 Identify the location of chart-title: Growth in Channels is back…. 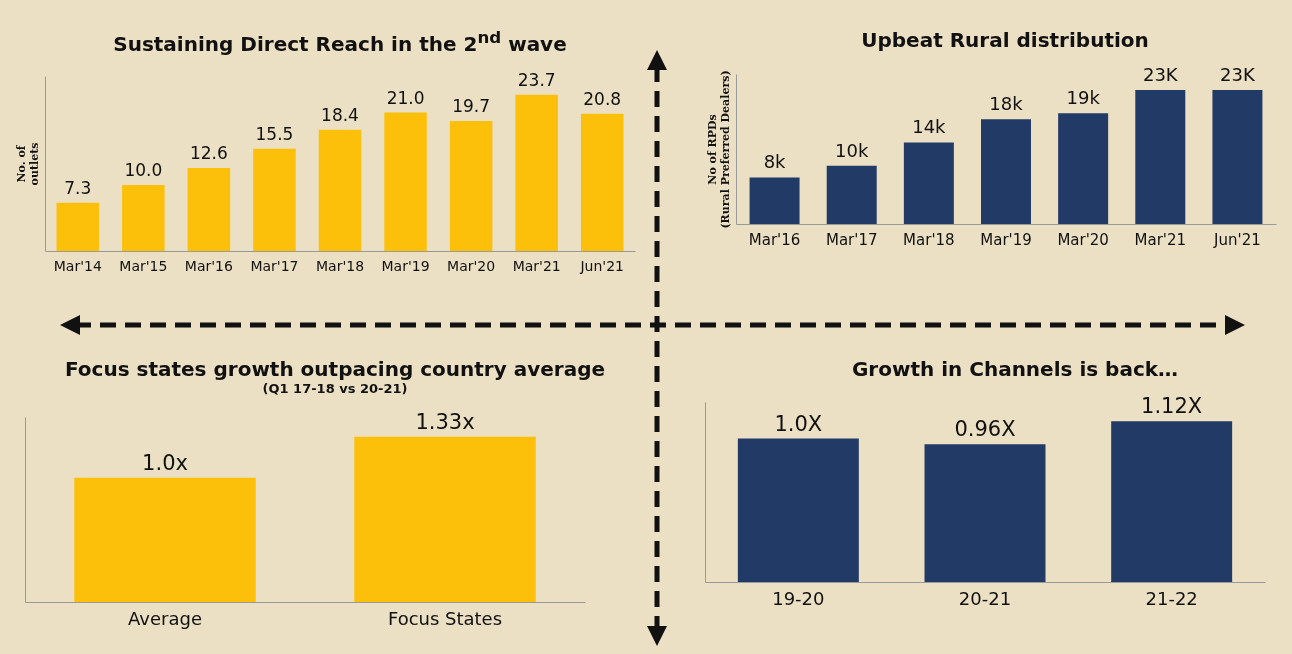
(1015, 369).